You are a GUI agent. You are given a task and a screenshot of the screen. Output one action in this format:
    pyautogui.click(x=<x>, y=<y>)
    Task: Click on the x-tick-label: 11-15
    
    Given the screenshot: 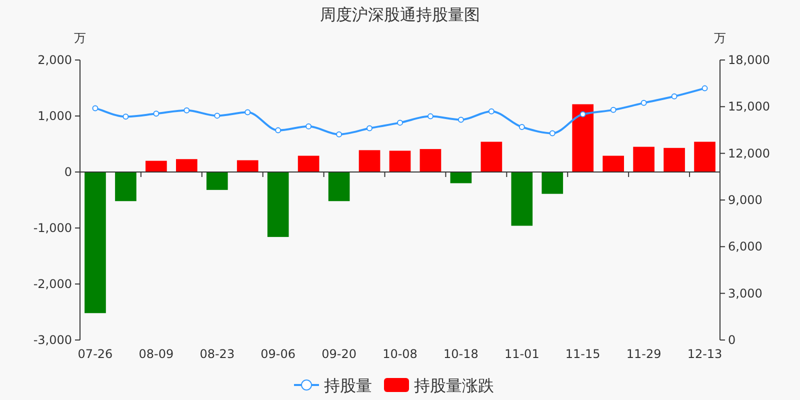 What is the action you would take?
    pyautogui.click(x=582, y=354)
    